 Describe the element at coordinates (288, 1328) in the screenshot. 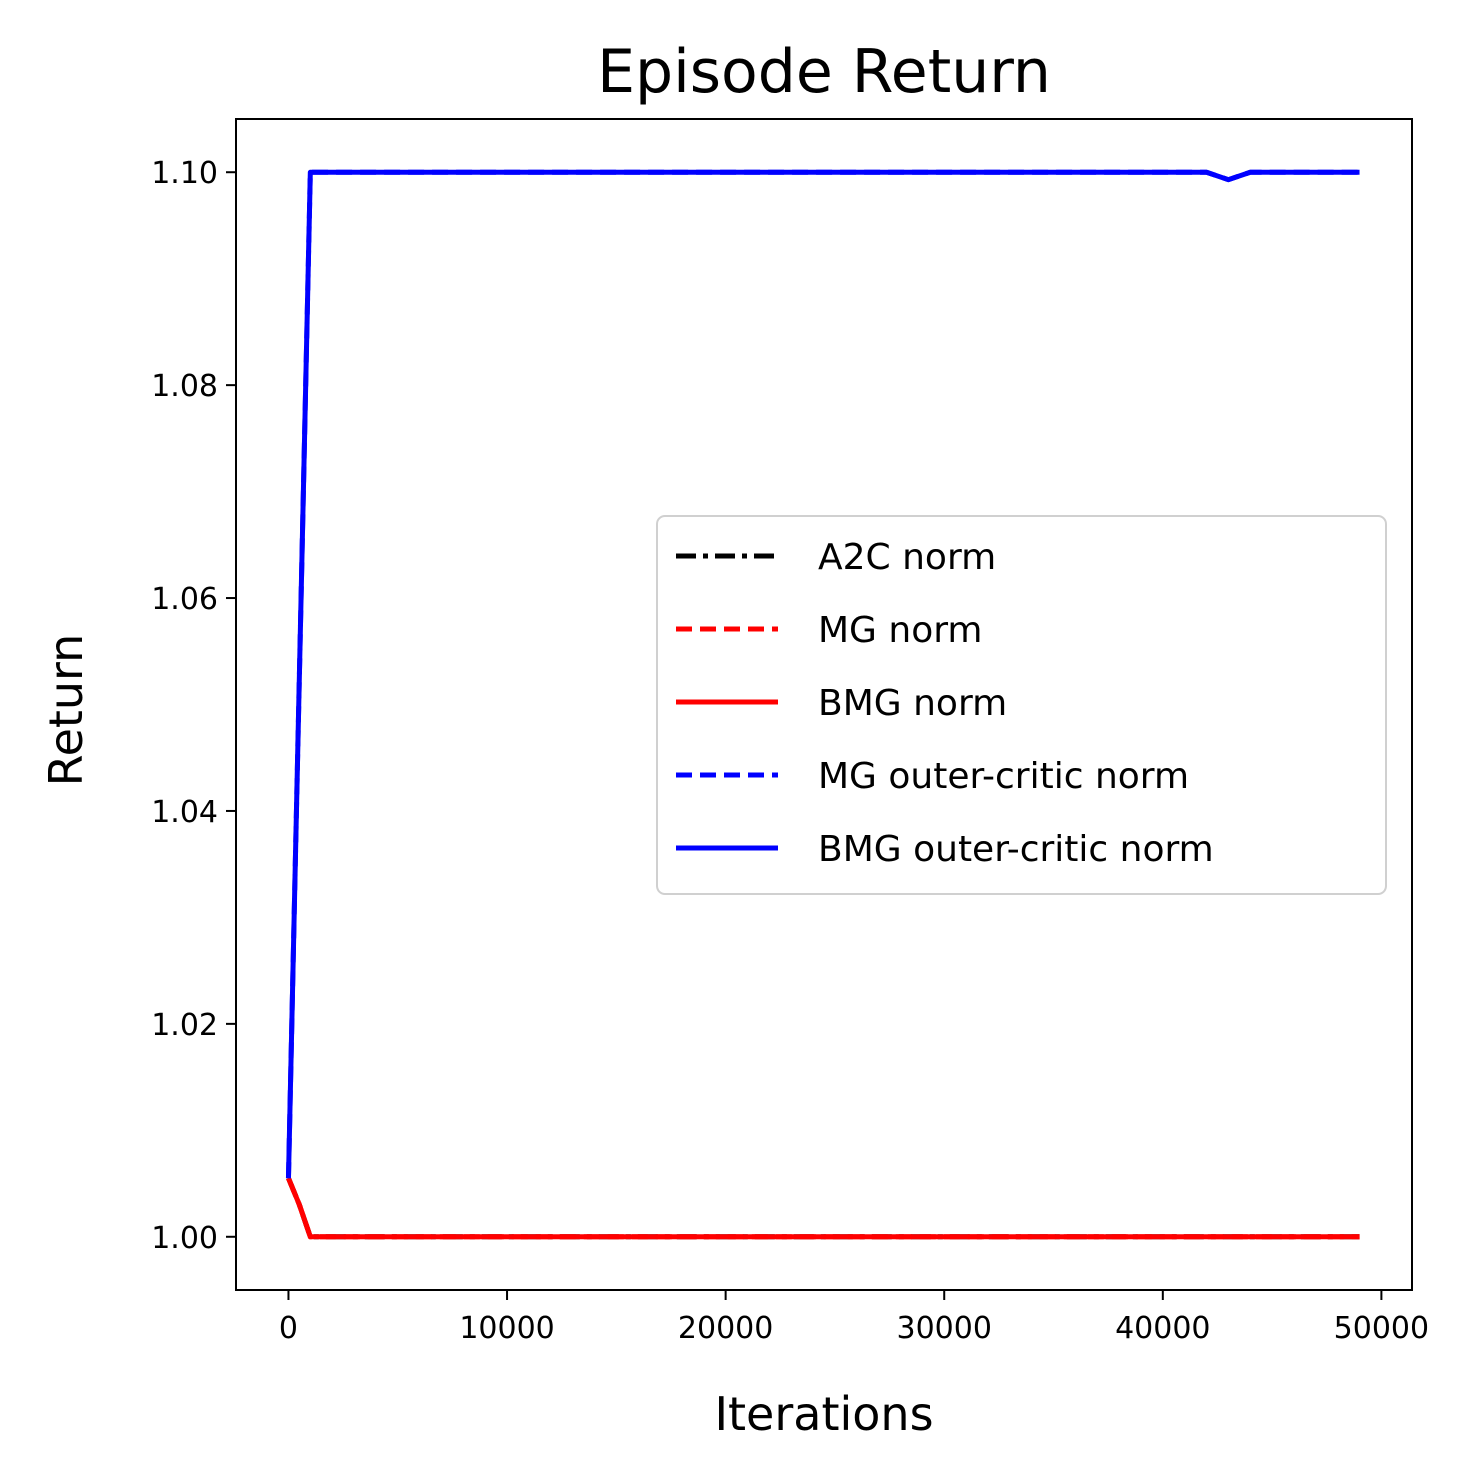

I see `x-tick-label: 0` at that location.